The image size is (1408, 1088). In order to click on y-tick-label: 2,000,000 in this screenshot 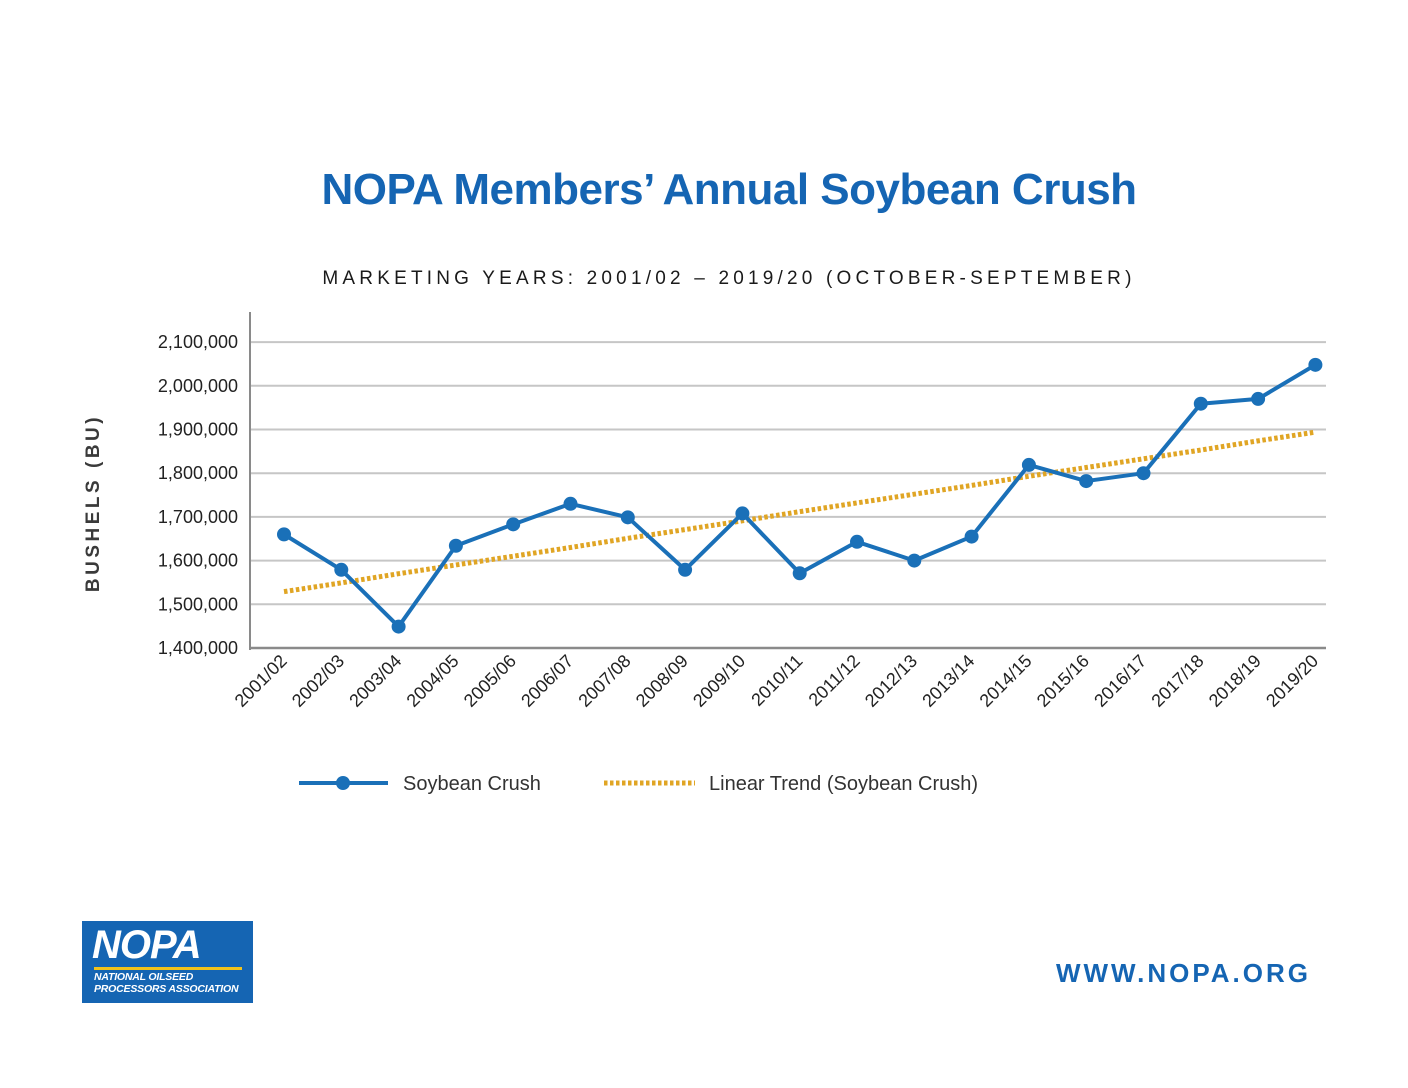, I will do `click(198, 386)`.